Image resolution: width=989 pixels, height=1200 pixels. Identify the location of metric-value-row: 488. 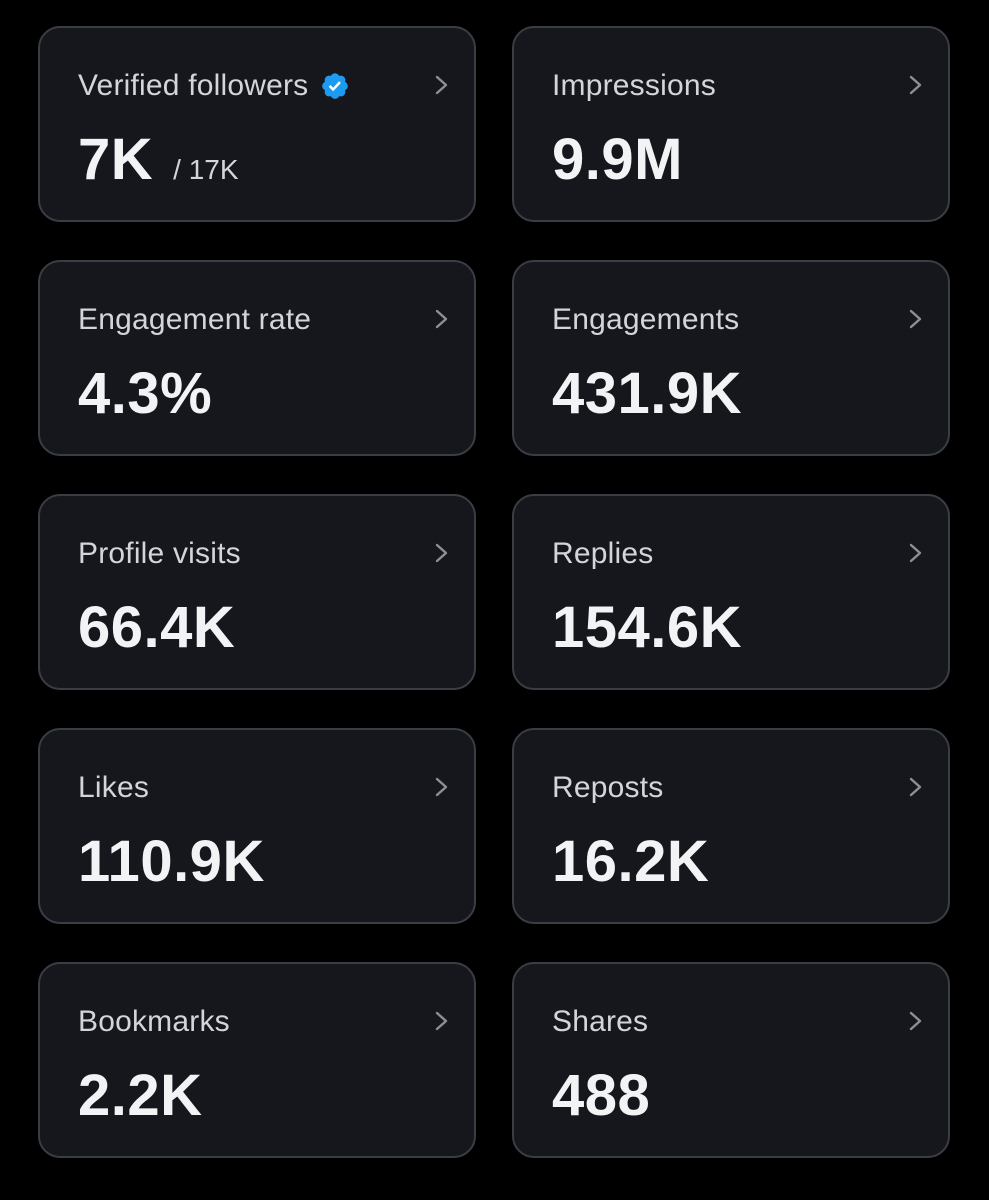
(601, 1095).